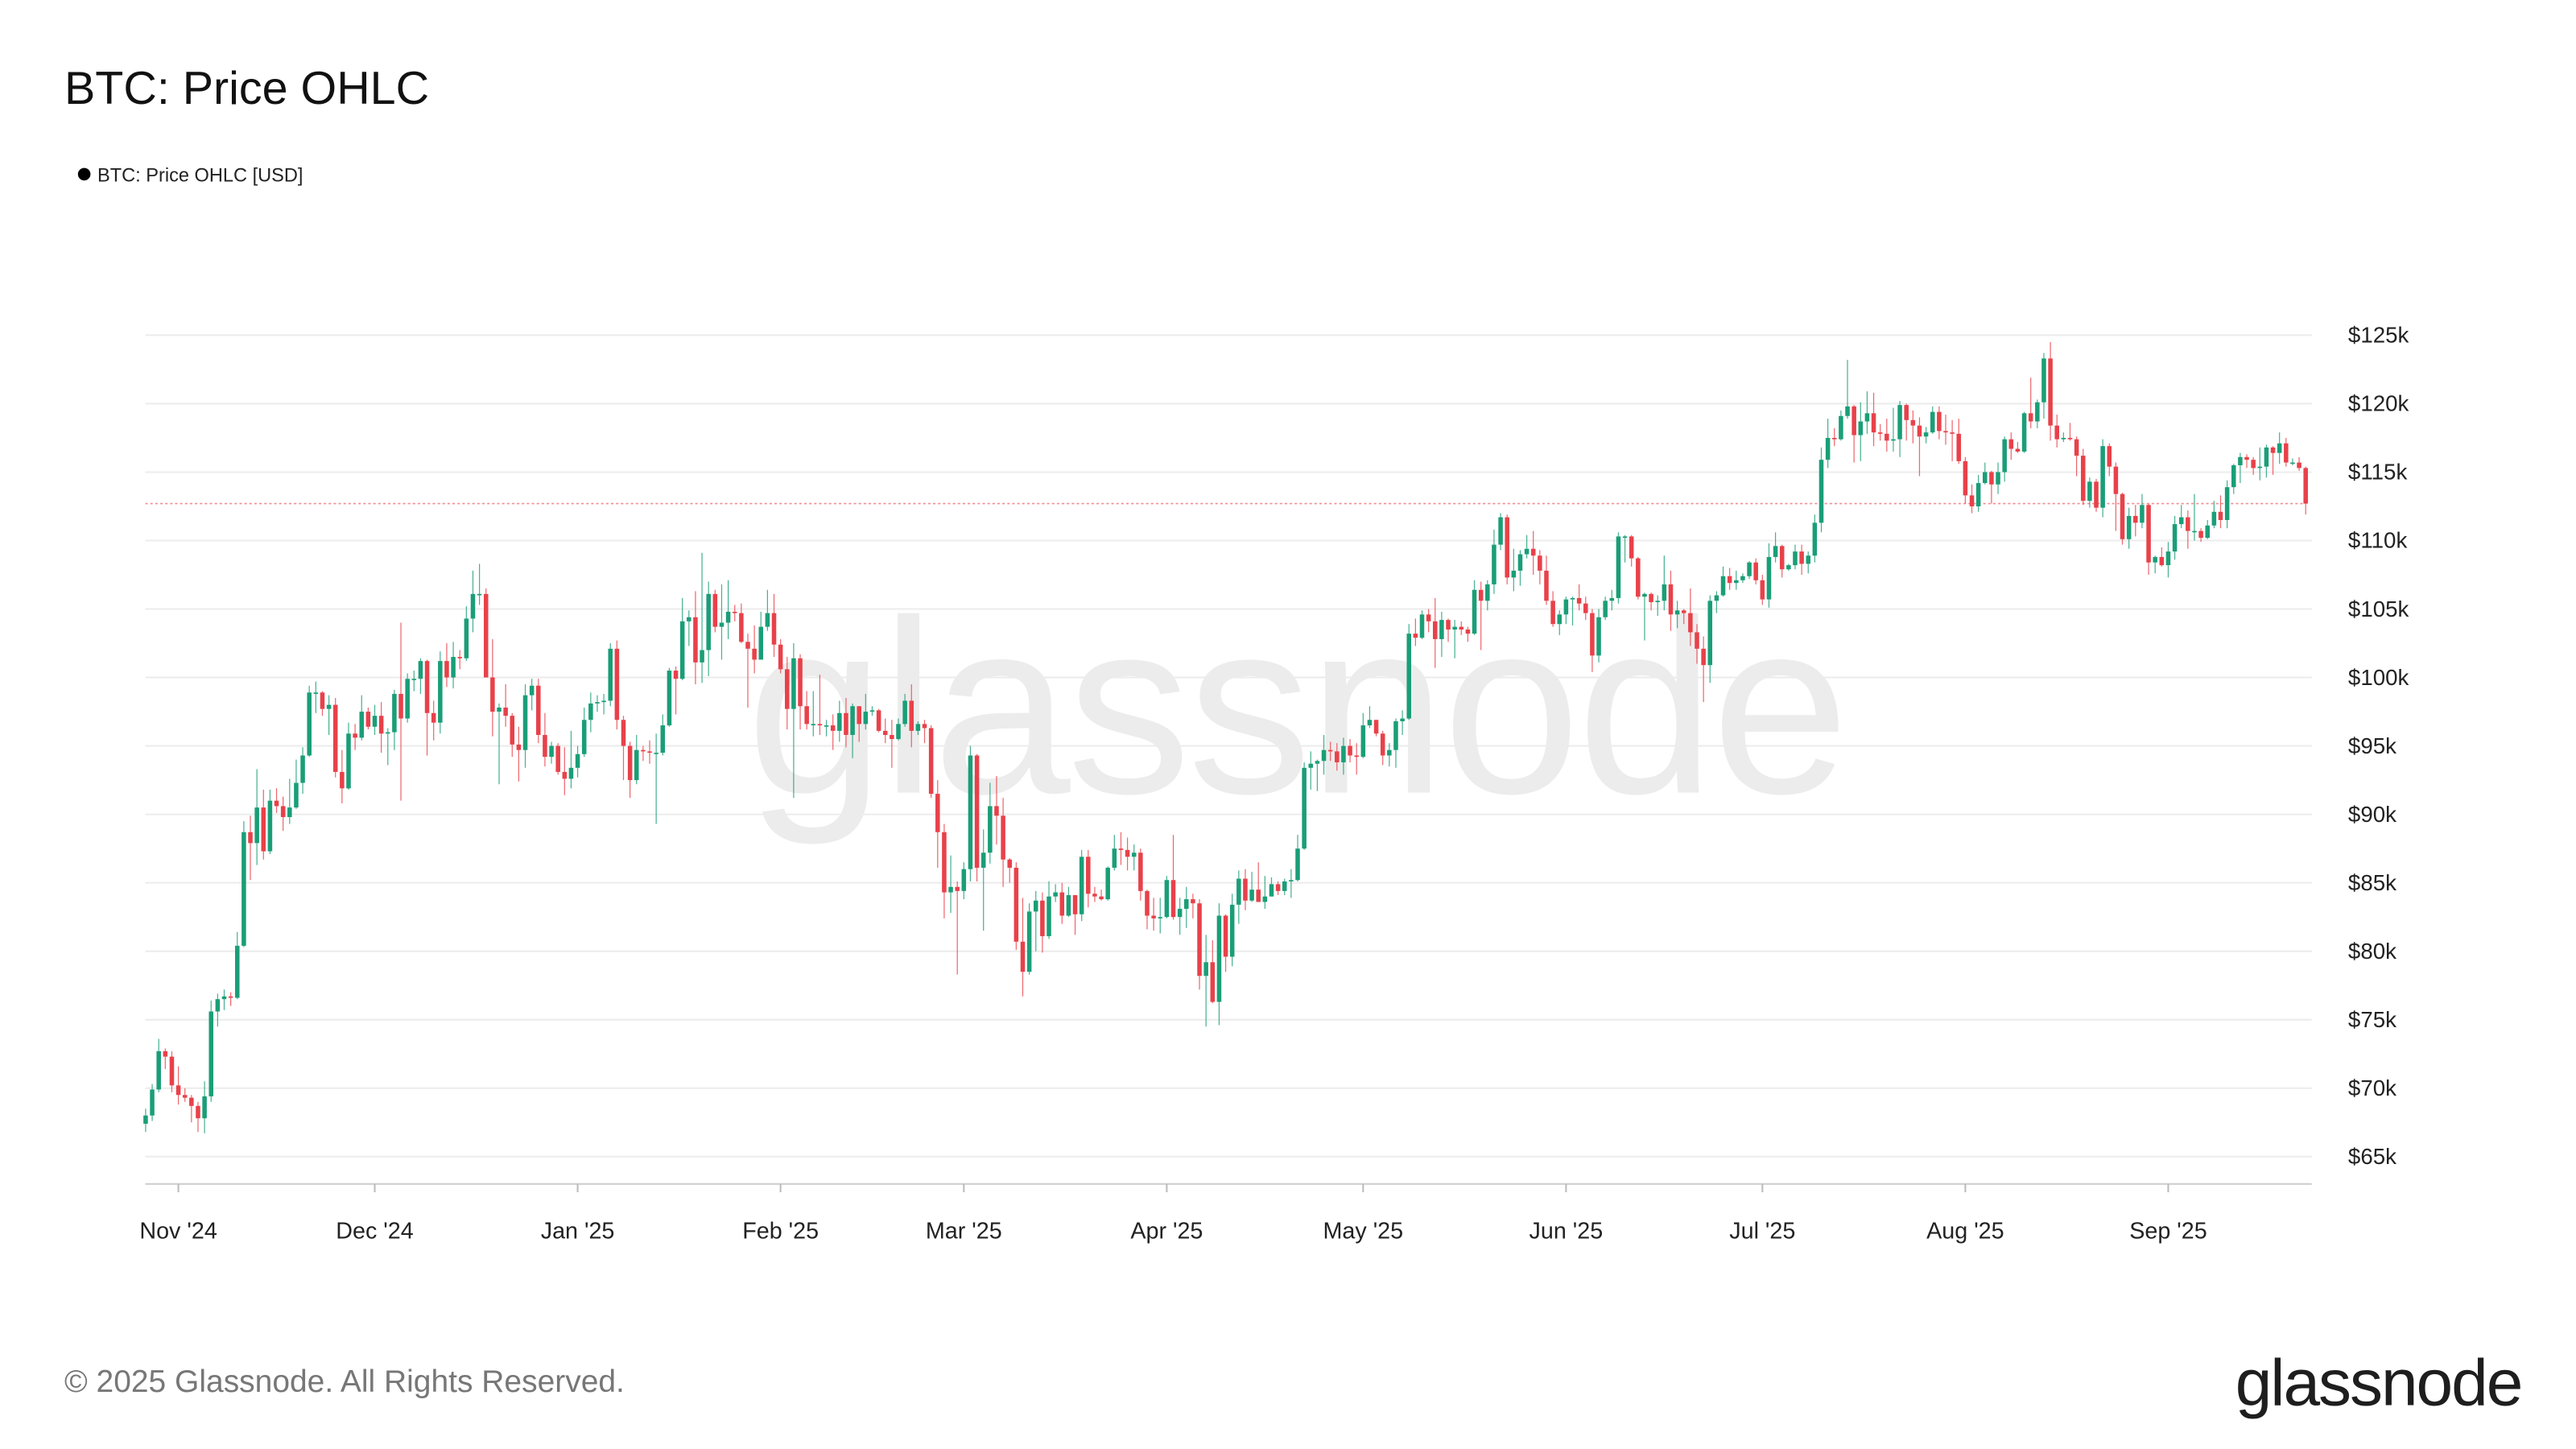  What do you see at coordinates (2378, 472) in the screenshot?
I see `y-tick-label: $115k` at bounding box center [2378, 472].